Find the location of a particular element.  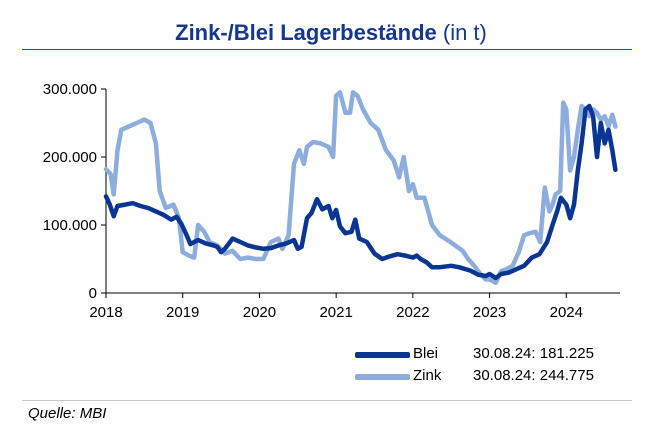

legend-swatch-zink is located at coordinates (382, 377).